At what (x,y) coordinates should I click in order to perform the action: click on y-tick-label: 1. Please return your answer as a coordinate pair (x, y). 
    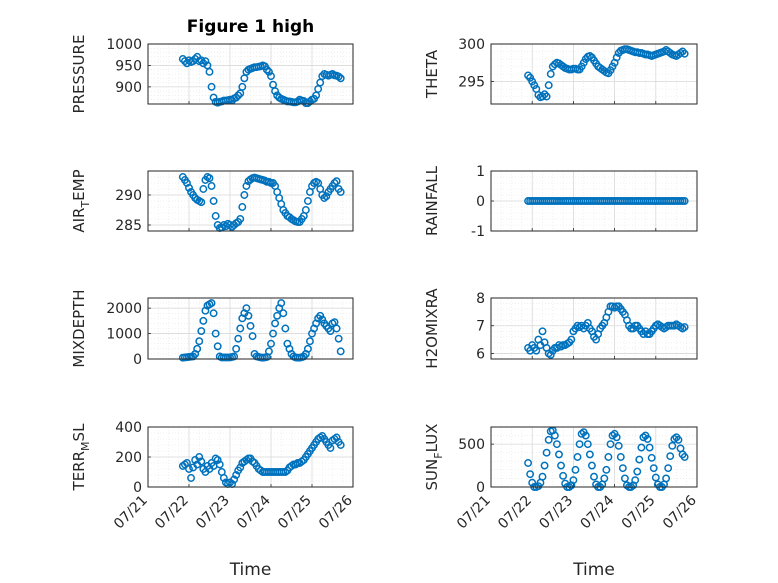
    Looking at the image, I should click on (480, 172).